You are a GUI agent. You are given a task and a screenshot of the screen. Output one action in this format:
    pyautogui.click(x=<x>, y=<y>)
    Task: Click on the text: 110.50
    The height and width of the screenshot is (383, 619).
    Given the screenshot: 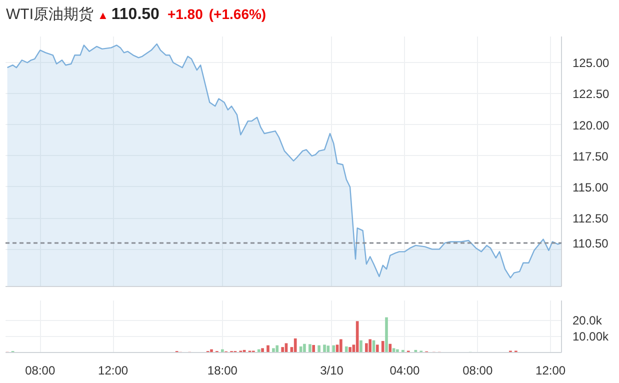 What is the action you would take?
    pyautogui.click(x=135, y=14)
    